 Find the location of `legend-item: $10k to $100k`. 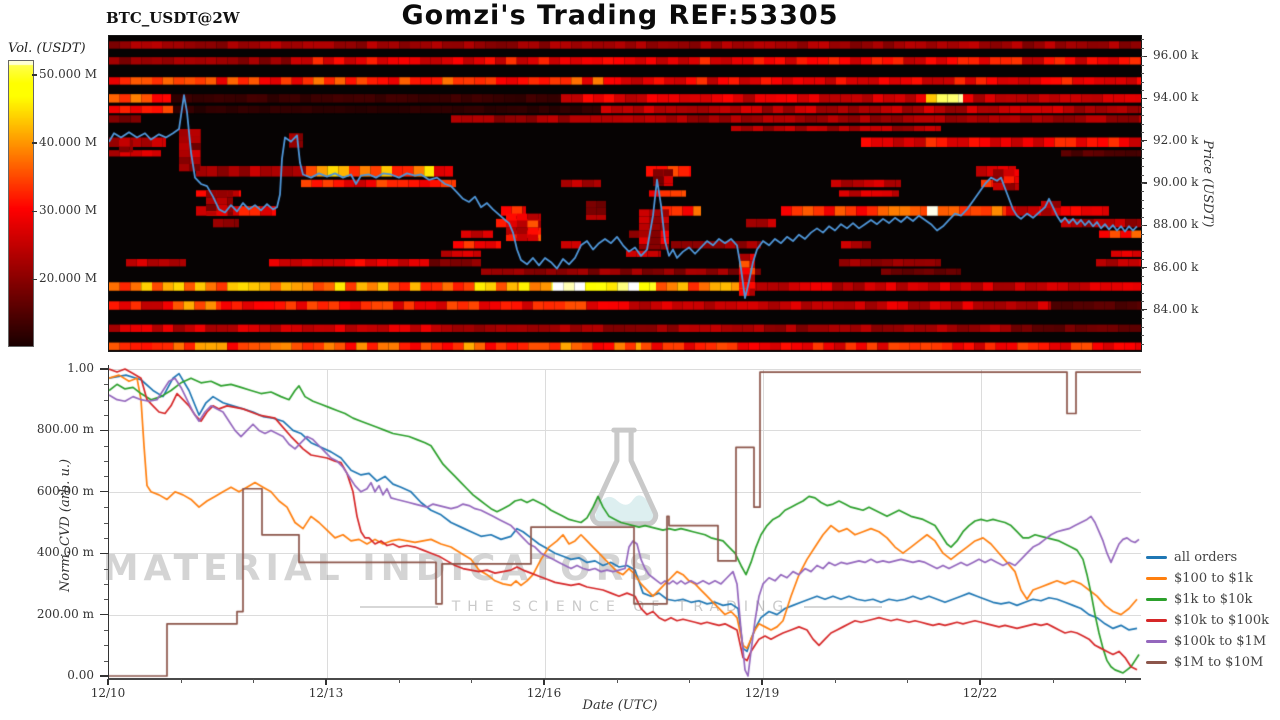

legend-item: $10k to $100k is located at coordinates (1212, 620).